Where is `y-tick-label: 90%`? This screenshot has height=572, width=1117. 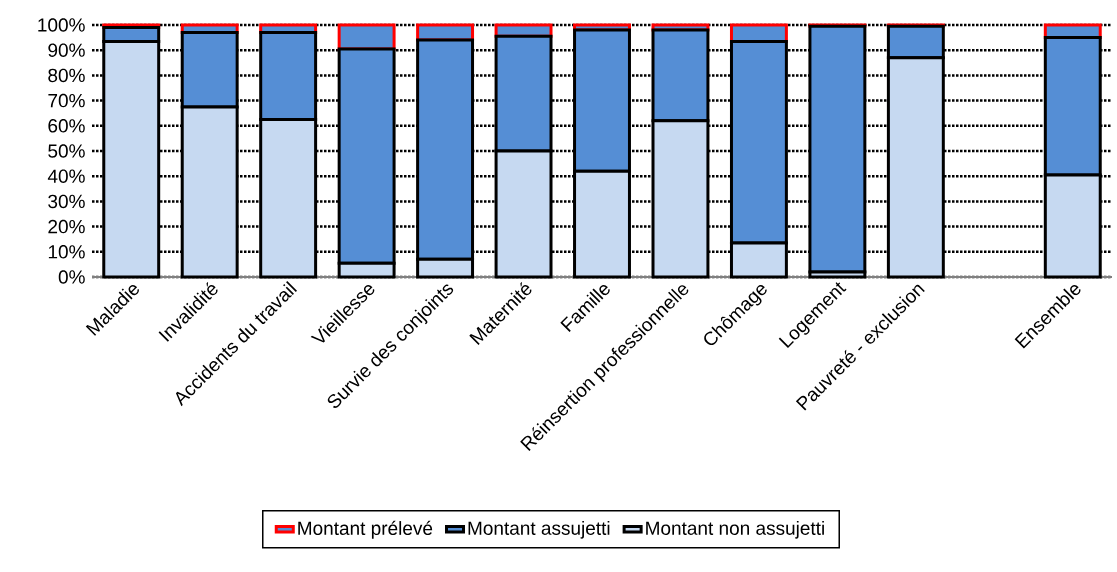 y-tick-label: 90% is located at coordinates (66, 50).